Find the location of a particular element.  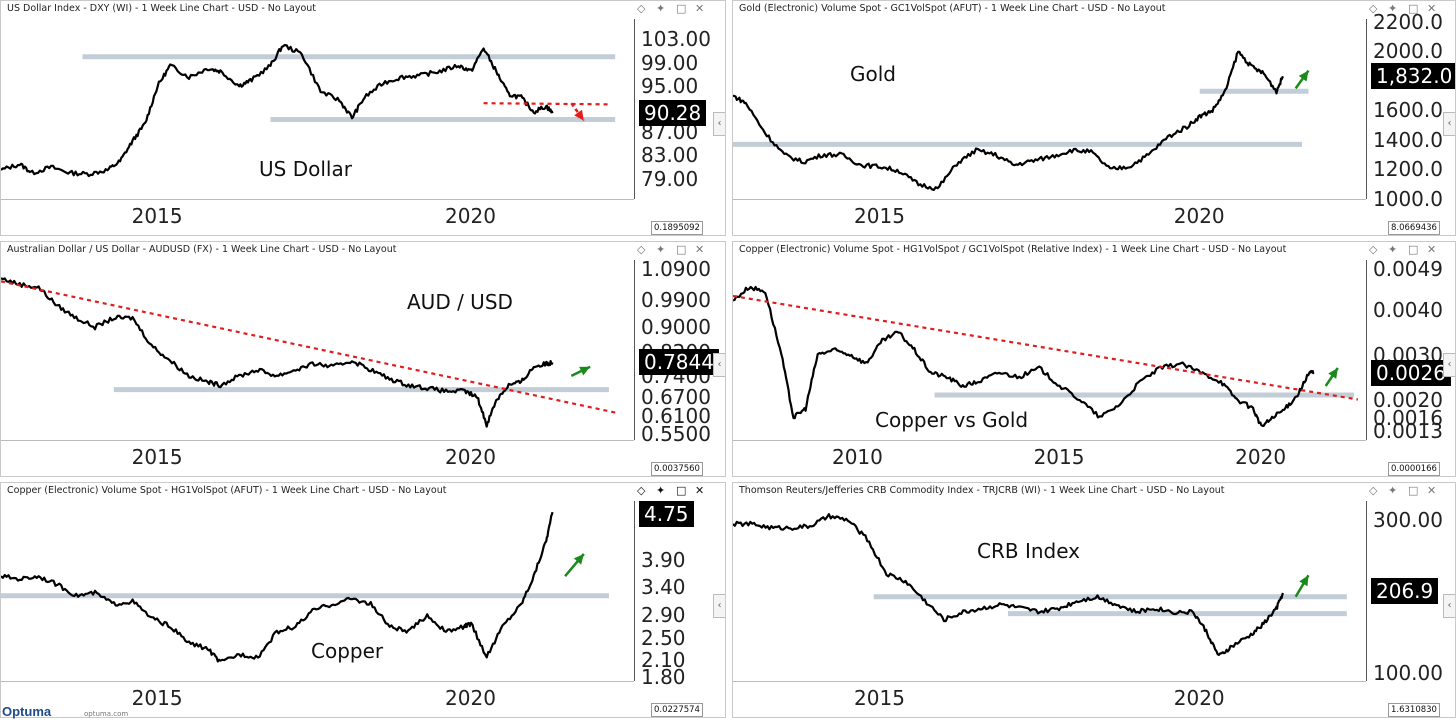

scale-readout: 0.0037560 is located at coordinates (677, 469).